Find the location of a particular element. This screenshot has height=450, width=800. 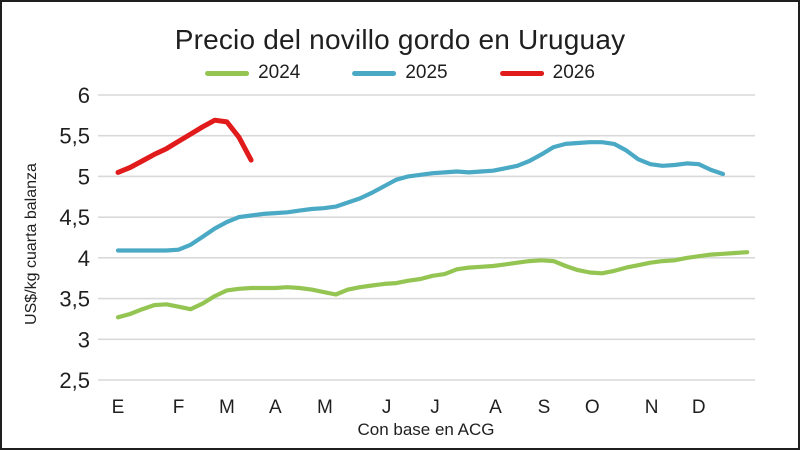

series-line-2024 is located at coordinates (432, 285).